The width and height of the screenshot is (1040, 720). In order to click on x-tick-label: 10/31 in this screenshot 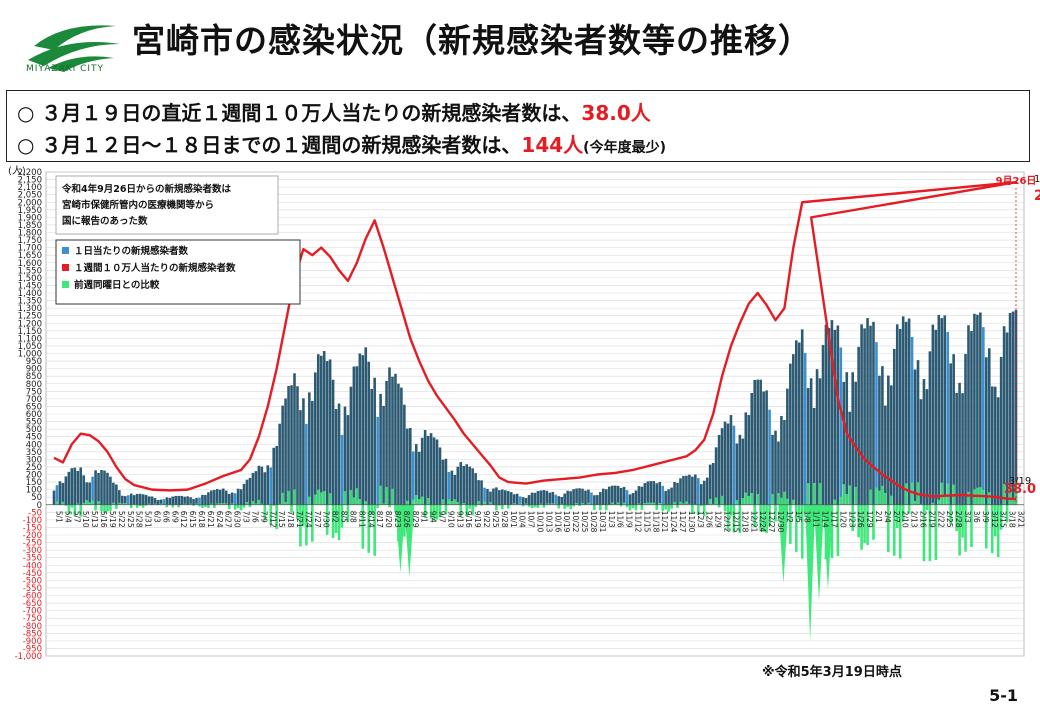, I will do `click(602, 522)`.